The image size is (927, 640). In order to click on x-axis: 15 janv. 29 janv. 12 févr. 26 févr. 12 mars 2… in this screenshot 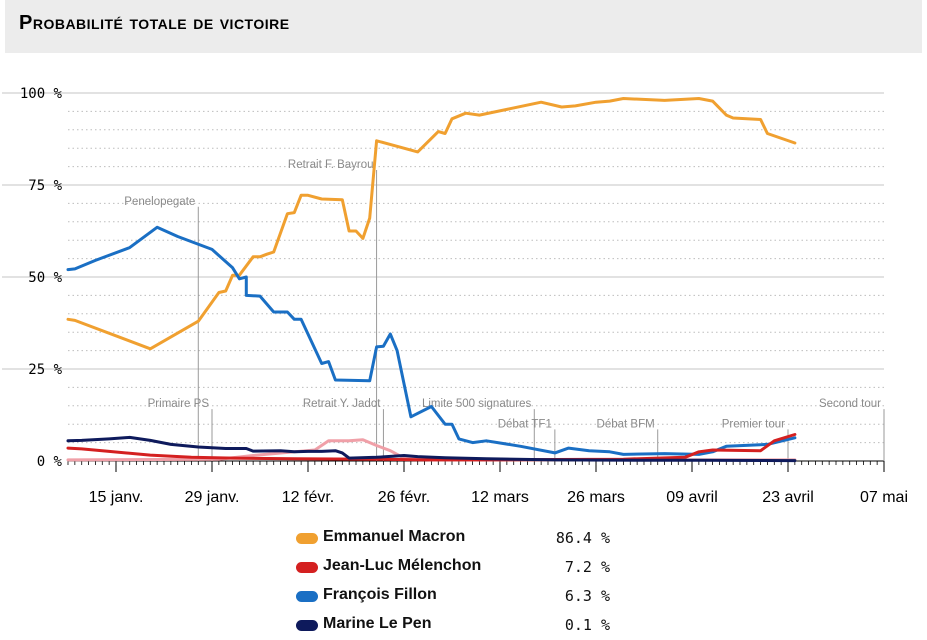, I will do `click(487, 483)`.